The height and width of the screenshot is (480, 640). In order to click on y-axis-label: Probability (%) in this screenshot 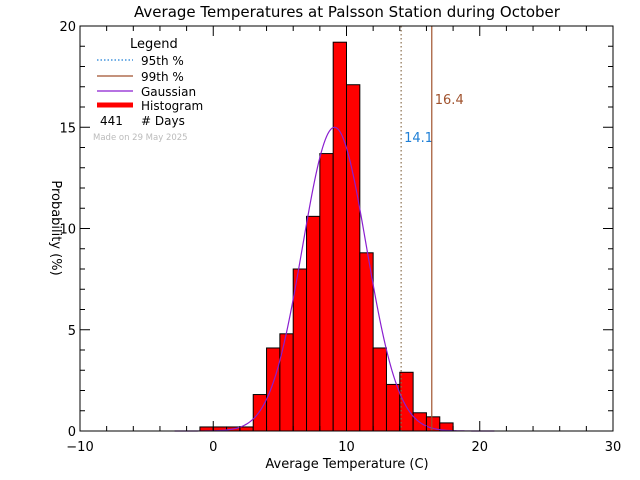, I will do `click(55, 227)`.